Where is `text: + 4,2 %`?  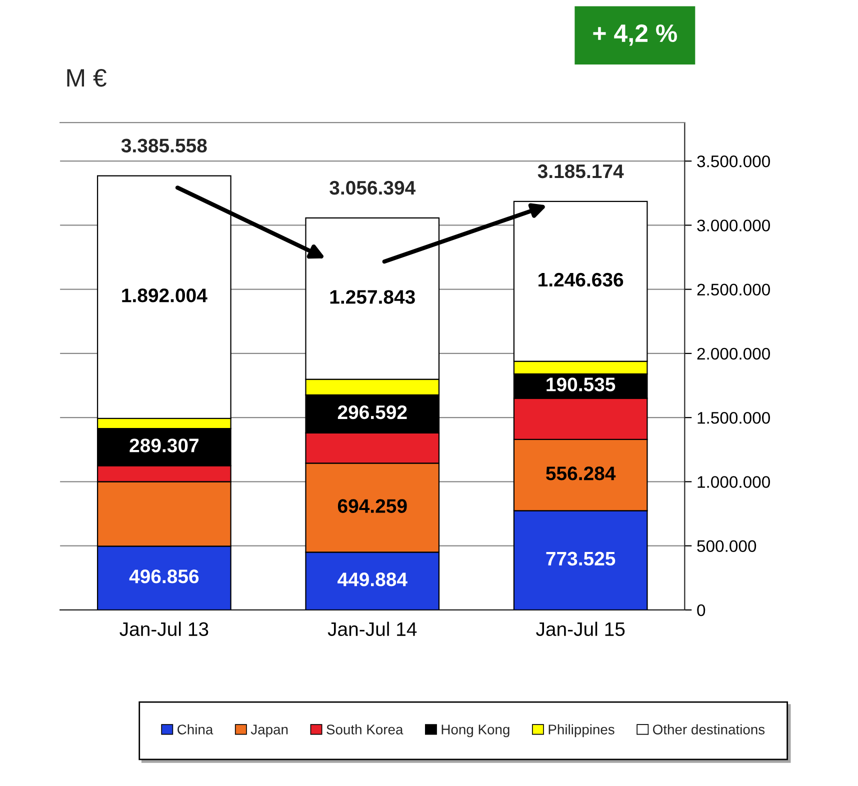
text: + 4,2 % is located at coordinates (635, 35).